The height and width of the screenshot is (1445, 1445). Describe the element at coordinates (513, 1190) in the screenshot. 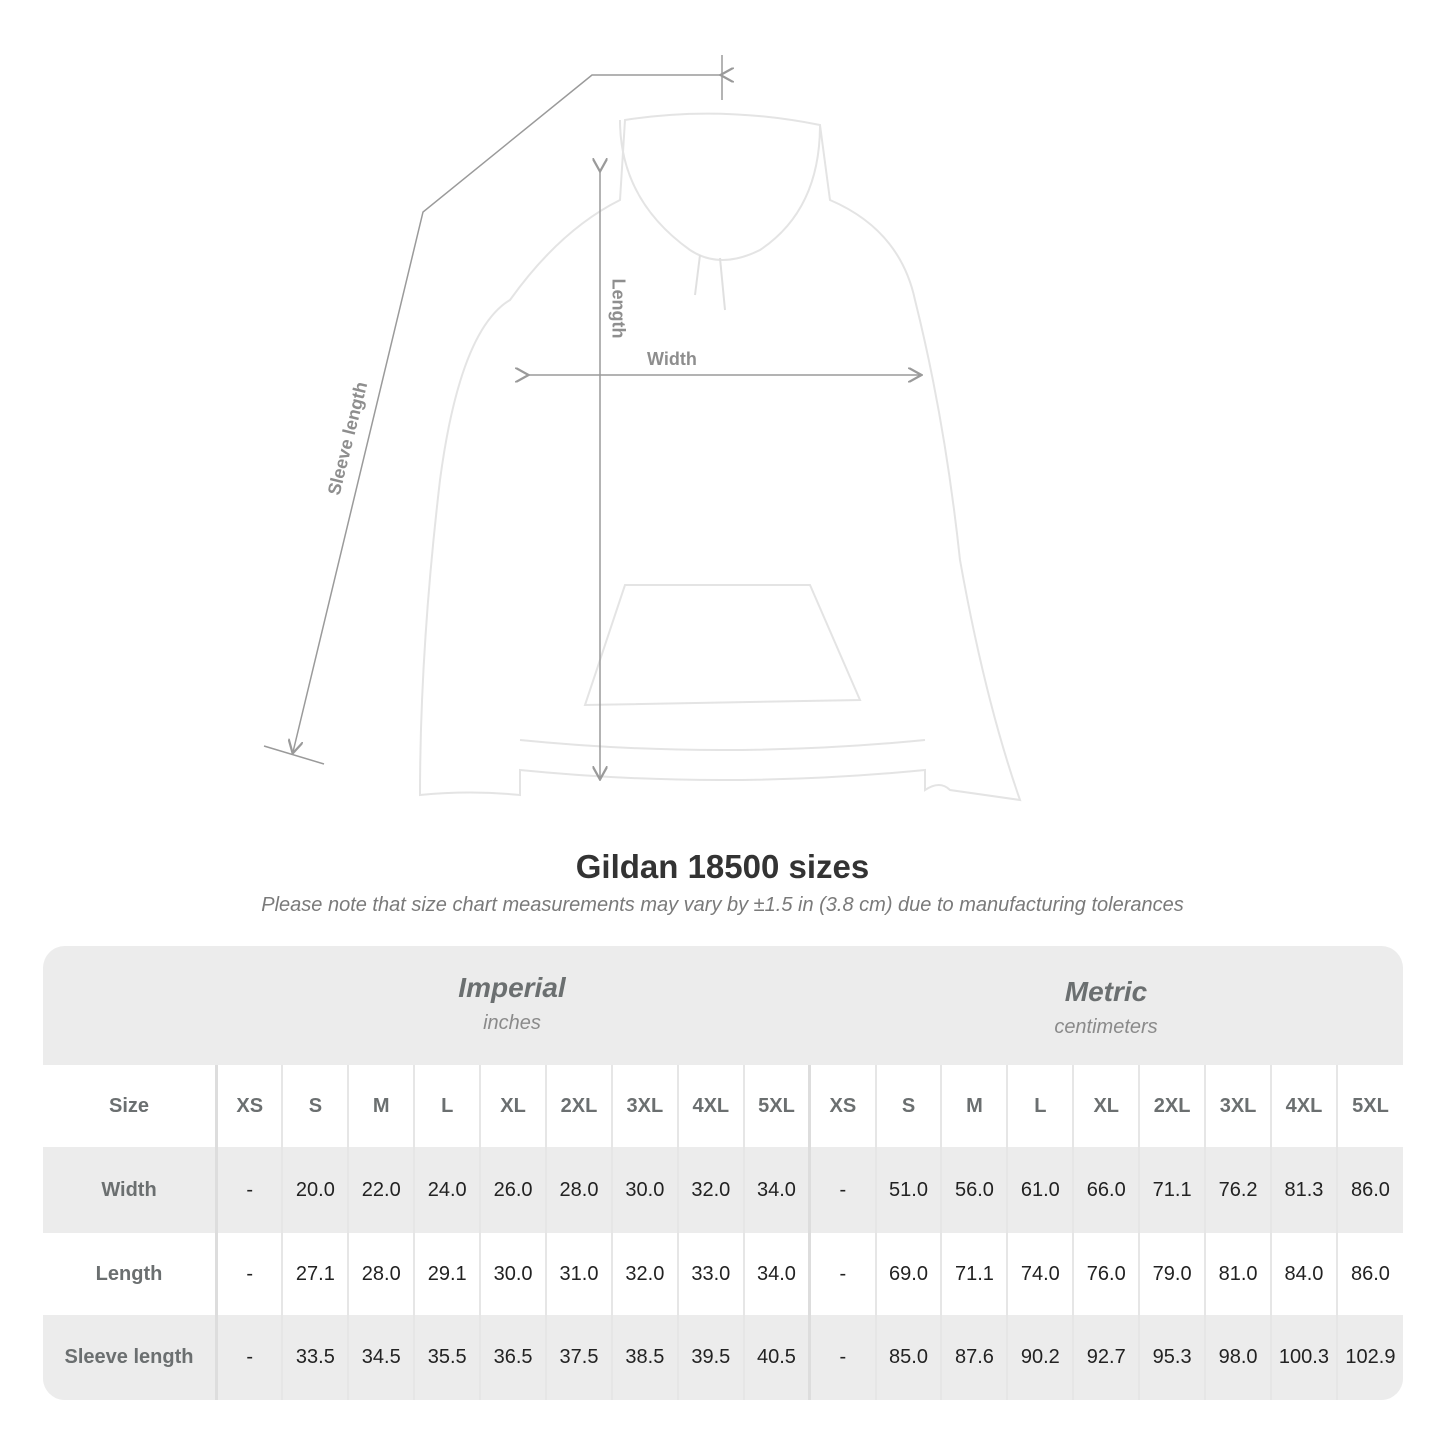

I see `table-cell: 26.0` at that location.